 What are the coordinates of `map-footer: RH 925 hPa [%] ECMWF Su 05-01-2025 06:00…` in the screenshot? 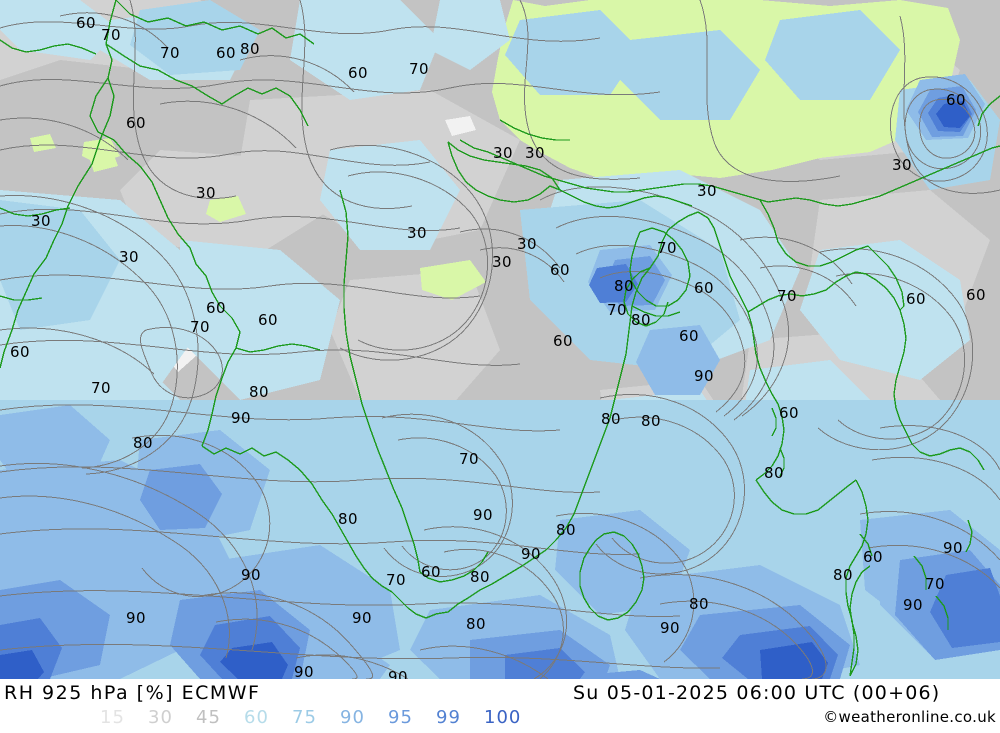 It's located at (500, 706).